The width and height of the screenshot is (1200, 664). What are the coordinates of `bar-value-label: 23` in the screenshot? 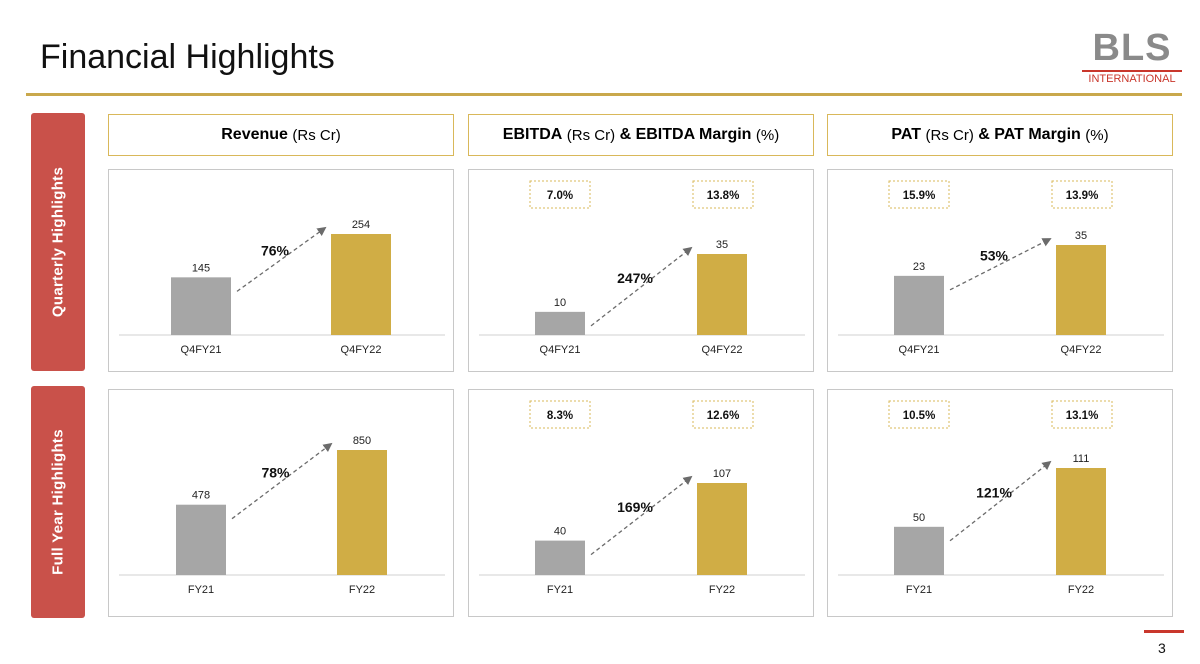 It's located at (919, 267).